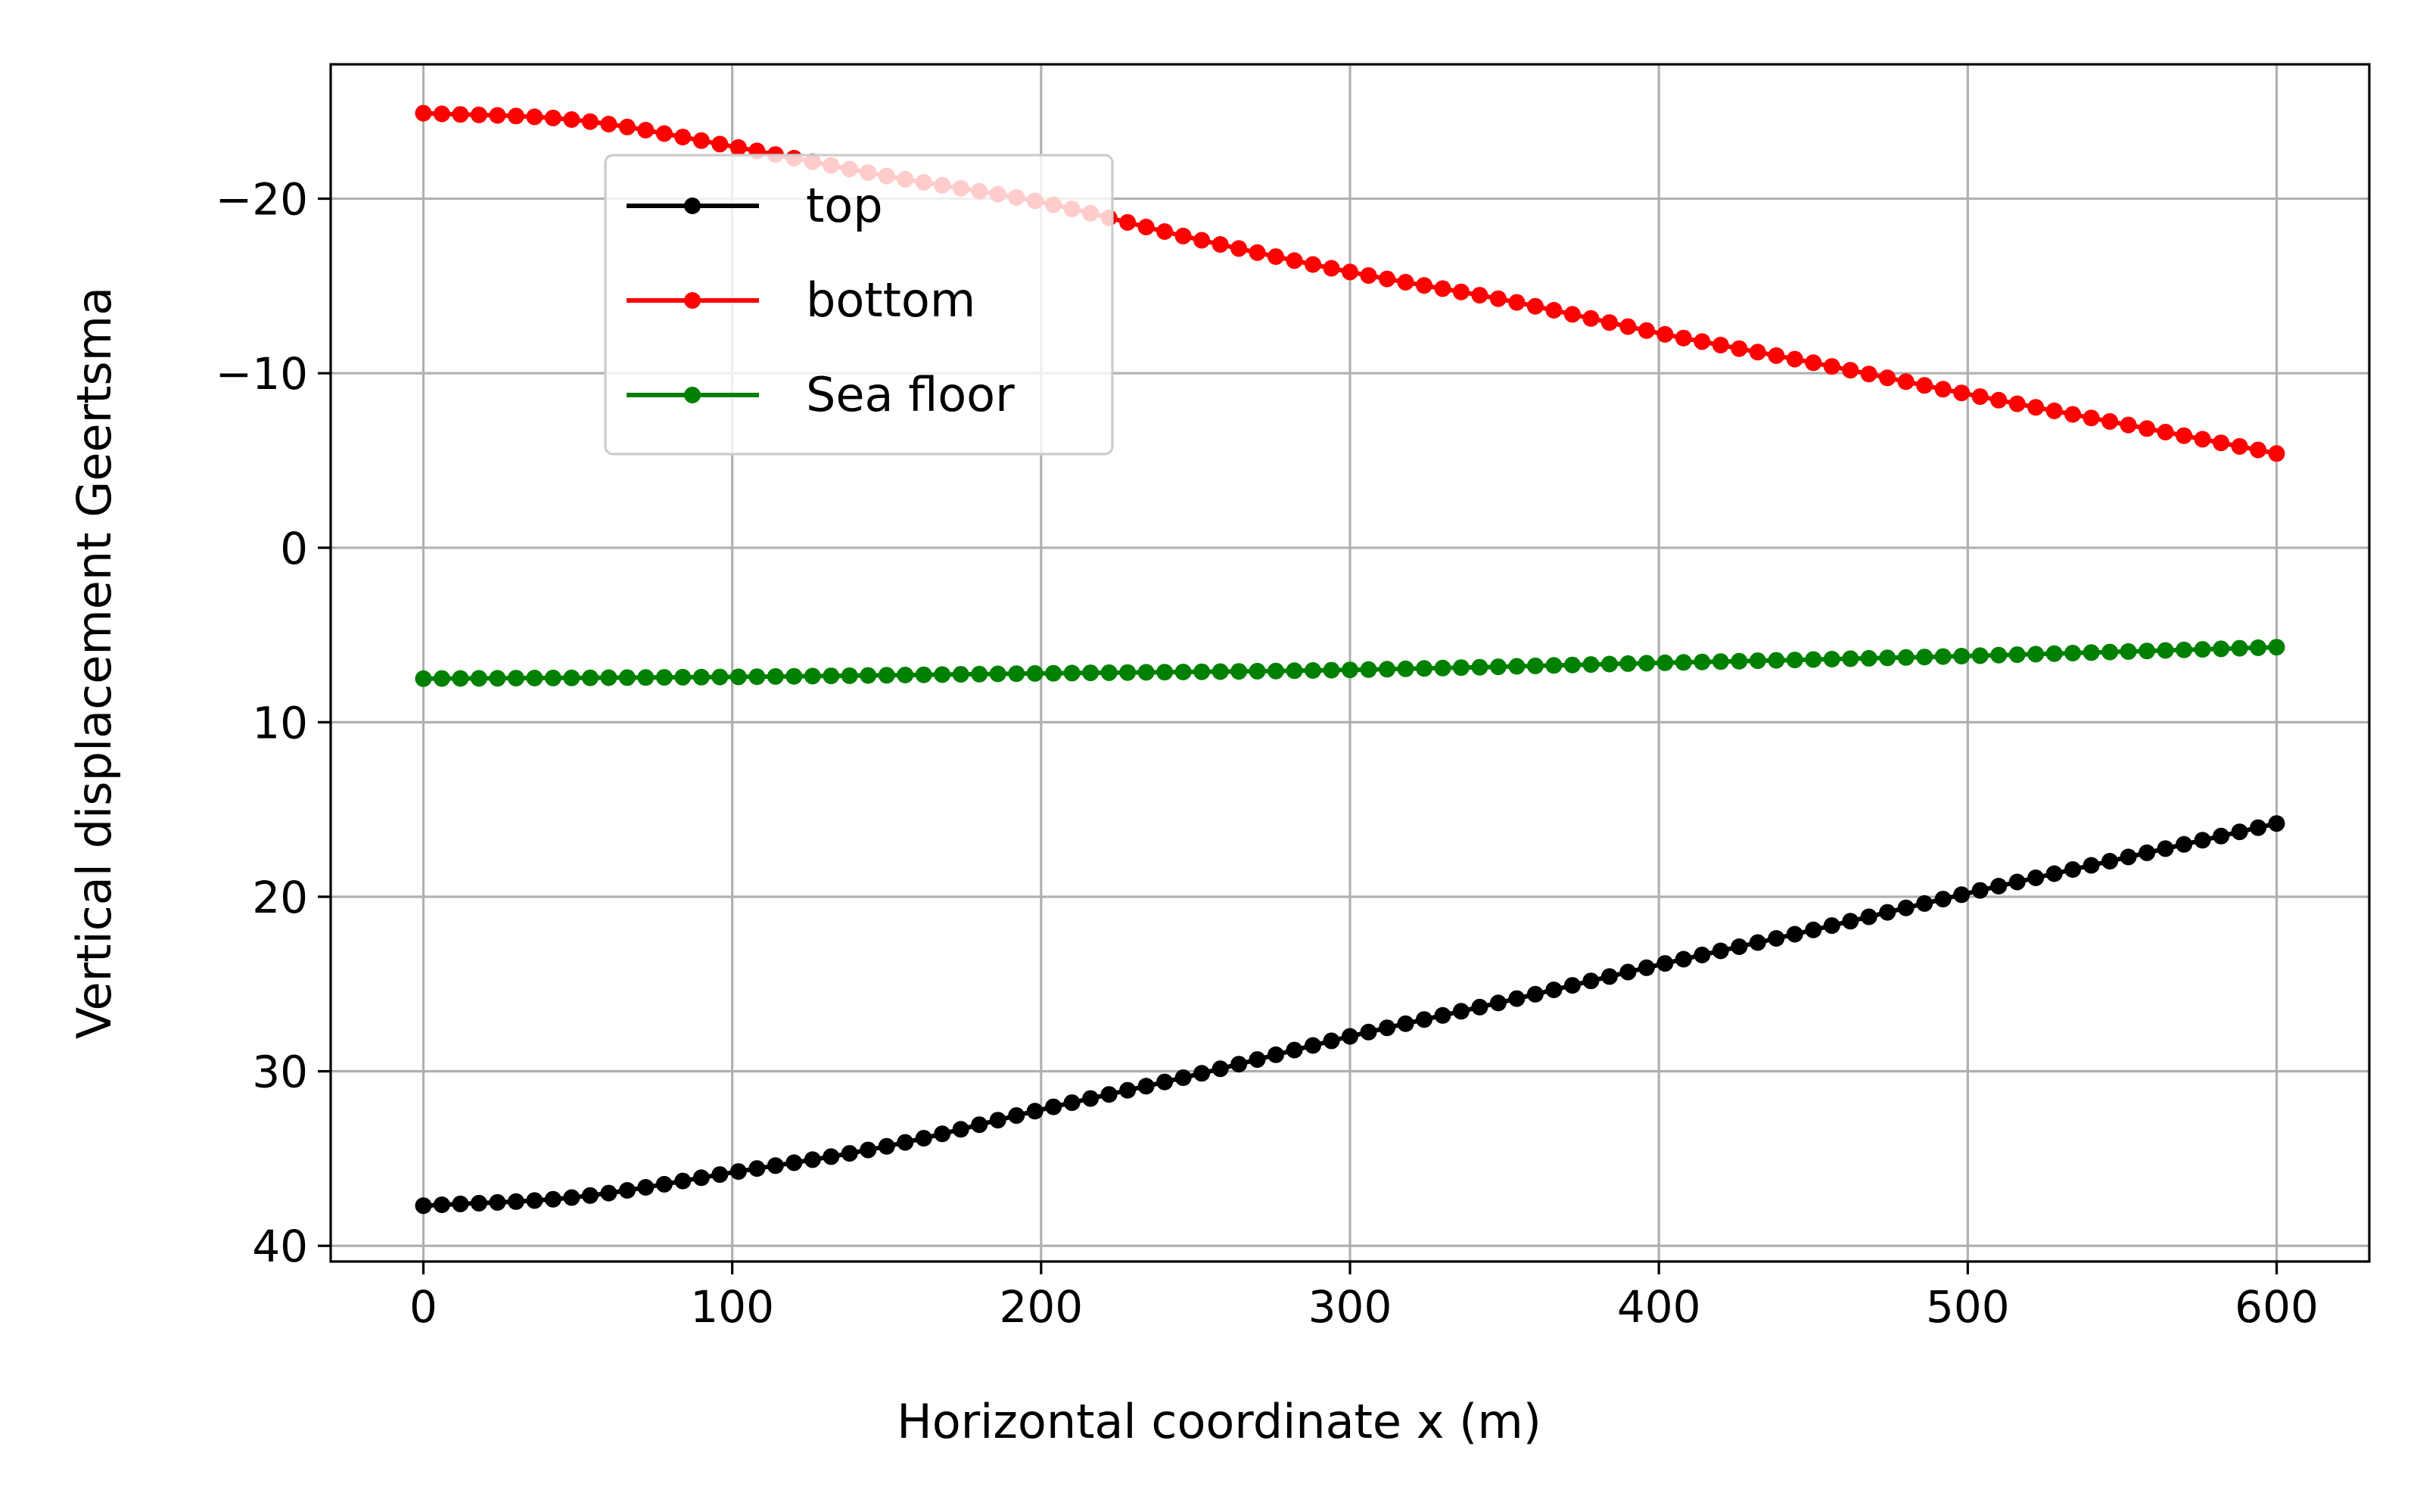 Image resolution: width=2420 pixels, height=1512 pixels. I want to click on legend-marker-top, so click(692, 206).